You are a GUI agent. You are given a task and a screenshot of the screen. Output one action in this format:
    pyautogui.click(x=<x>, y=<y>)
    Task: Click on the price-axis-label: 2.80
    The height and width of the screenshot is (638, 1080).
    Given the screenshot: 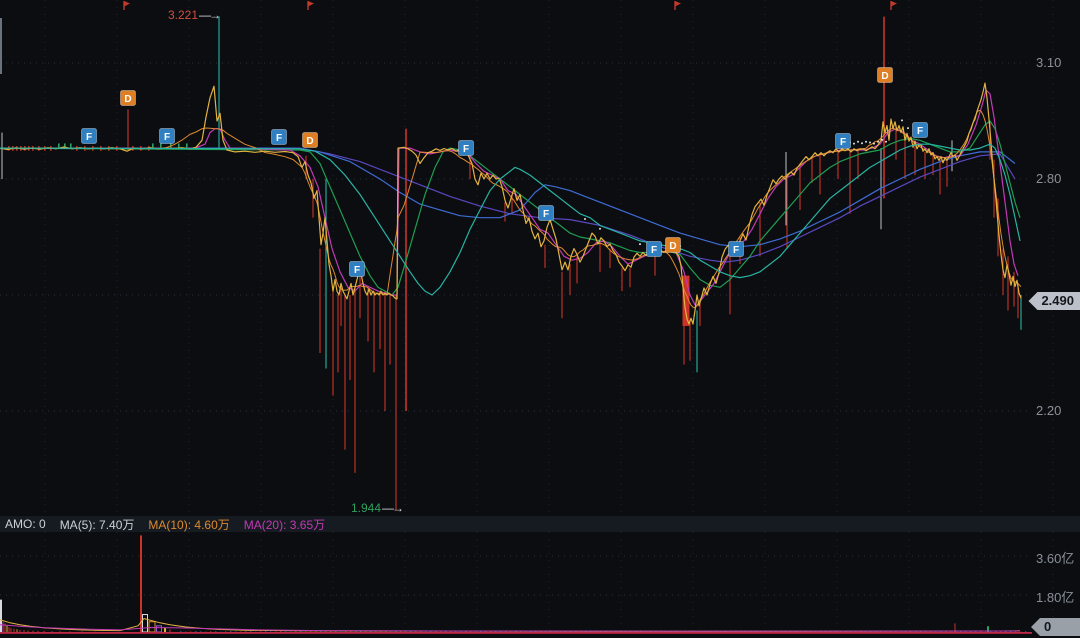 What is the action you would take?
    pyautogui.click(x=1049, y=178)
    